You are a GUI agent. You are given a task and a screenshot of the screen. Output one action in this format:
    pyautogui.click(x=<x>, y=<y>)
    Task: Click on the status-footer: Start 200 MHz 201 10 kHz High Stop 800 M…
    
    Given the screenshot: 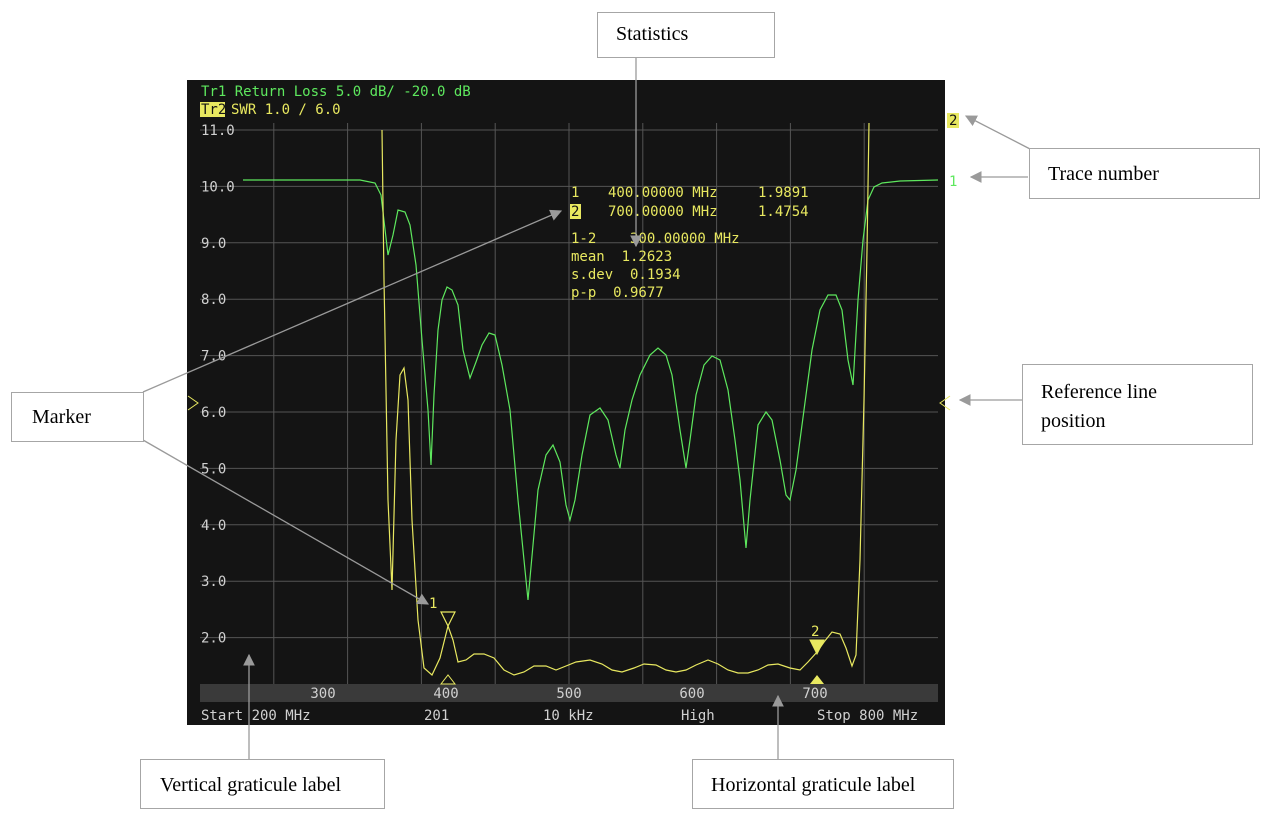 What is the action you would take?
    pyautogui.click(x=559, y=716)
    